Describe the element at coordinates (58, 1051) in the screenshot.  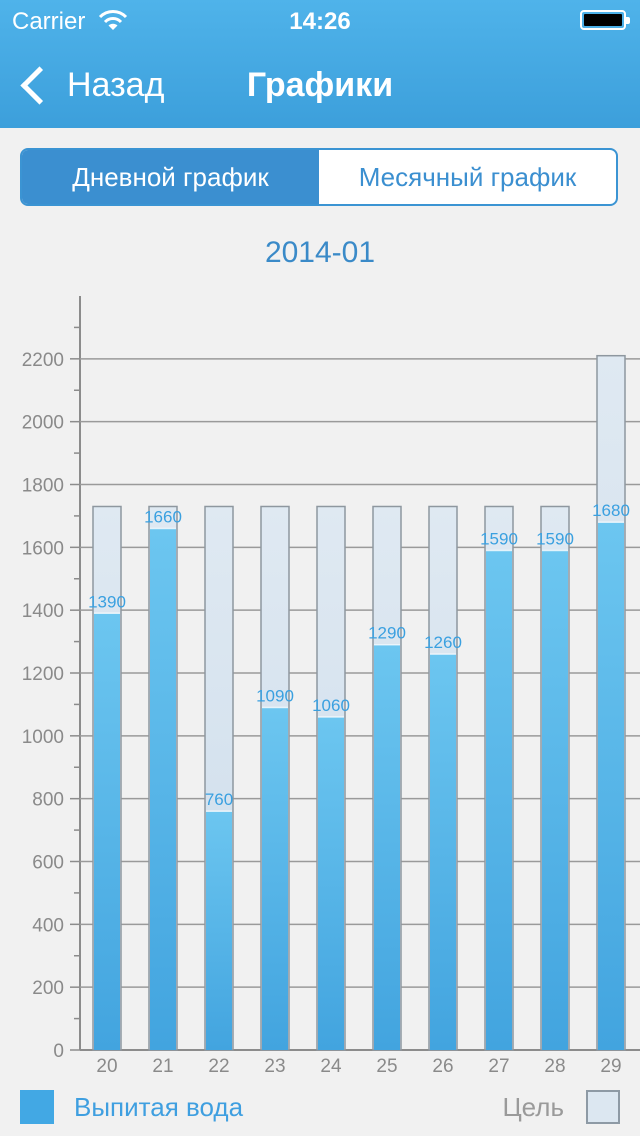
I see `y-tick-label: 0` at that location.